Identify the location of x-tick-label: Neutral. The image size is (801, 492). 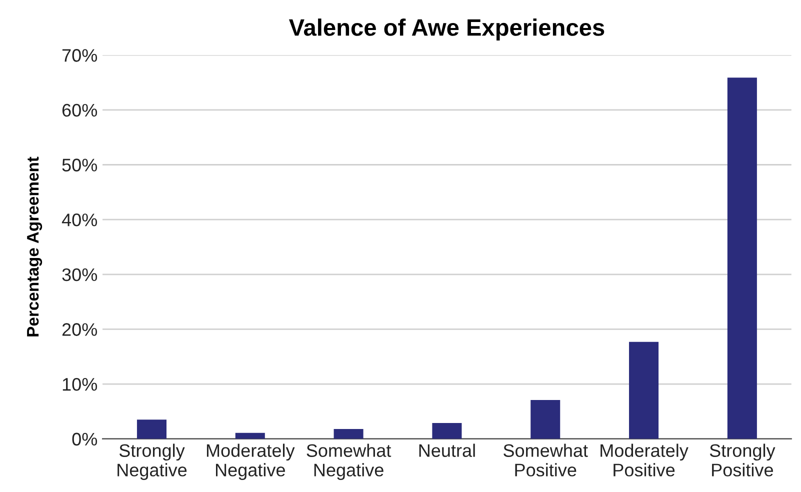
(447, 450).